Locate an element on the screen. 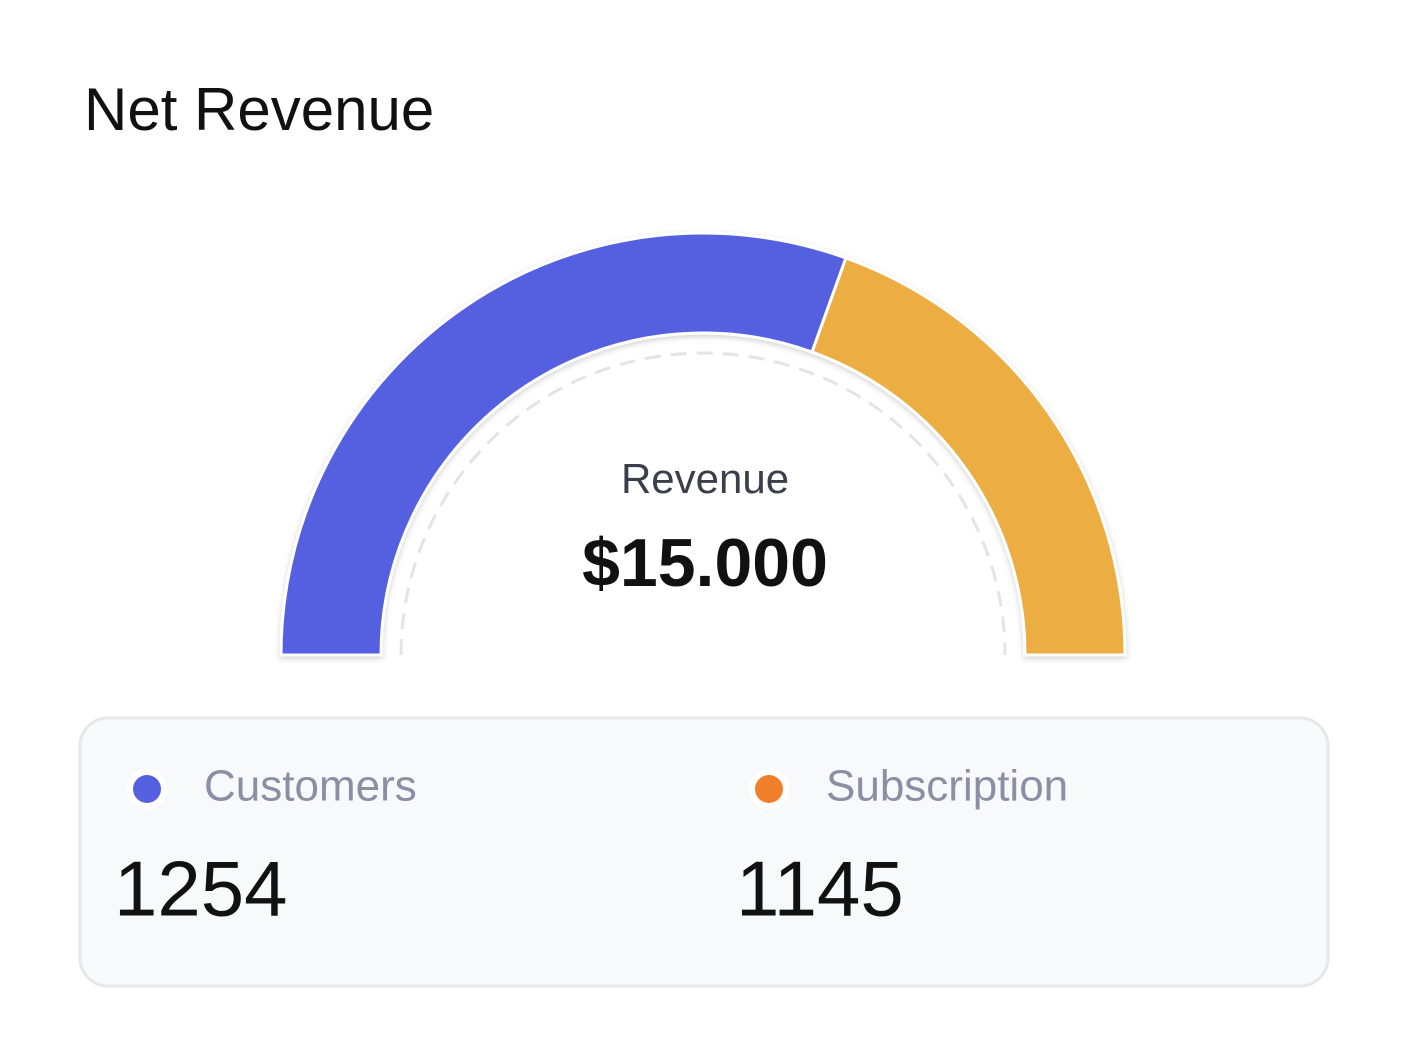 The image size is (1408, 1052). legend-value: 1145 is located at coordinates (820, 889).